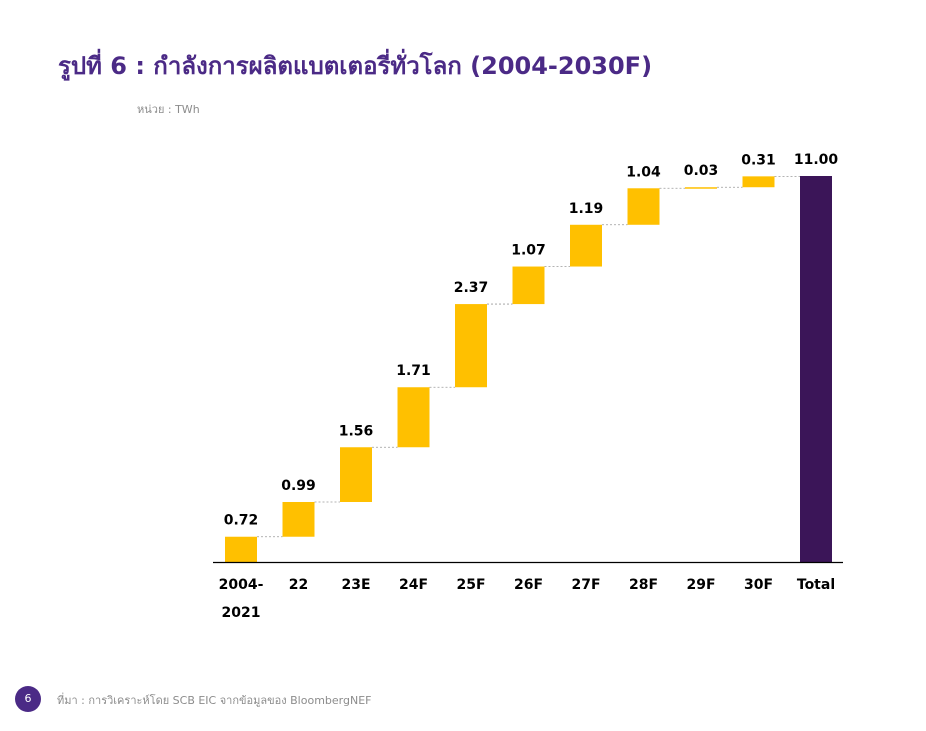 The image size is (926, 731). What do you see at coordinates (241, 521) in the screenshot?
I see `data-label-0: 0.72` at bounding box center [241, 521].